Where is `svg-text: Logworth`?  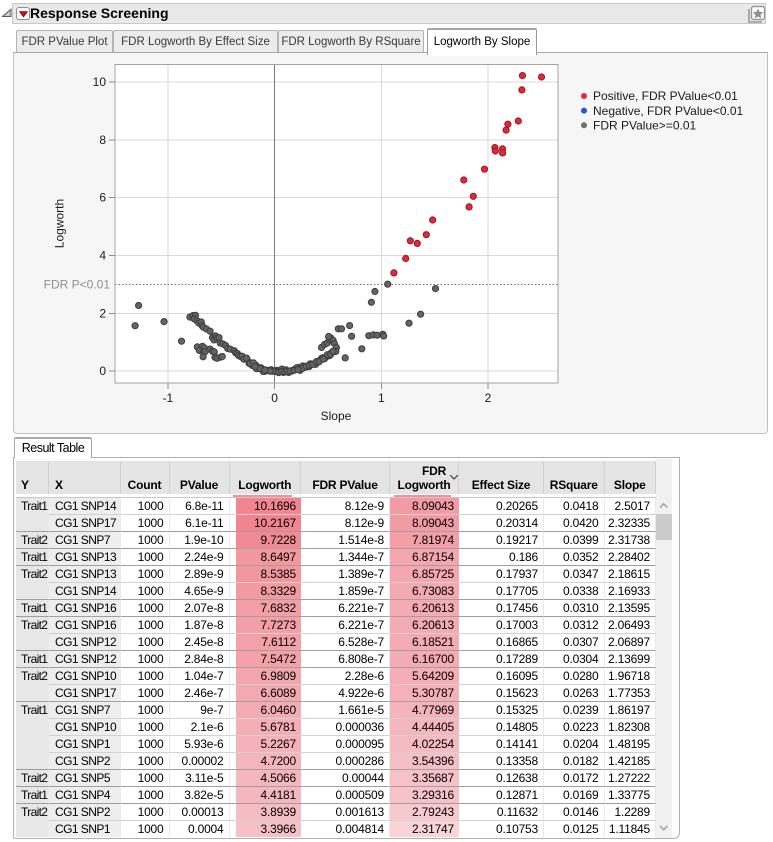 svg-text: Logworth is located at coordinates (60, 223).